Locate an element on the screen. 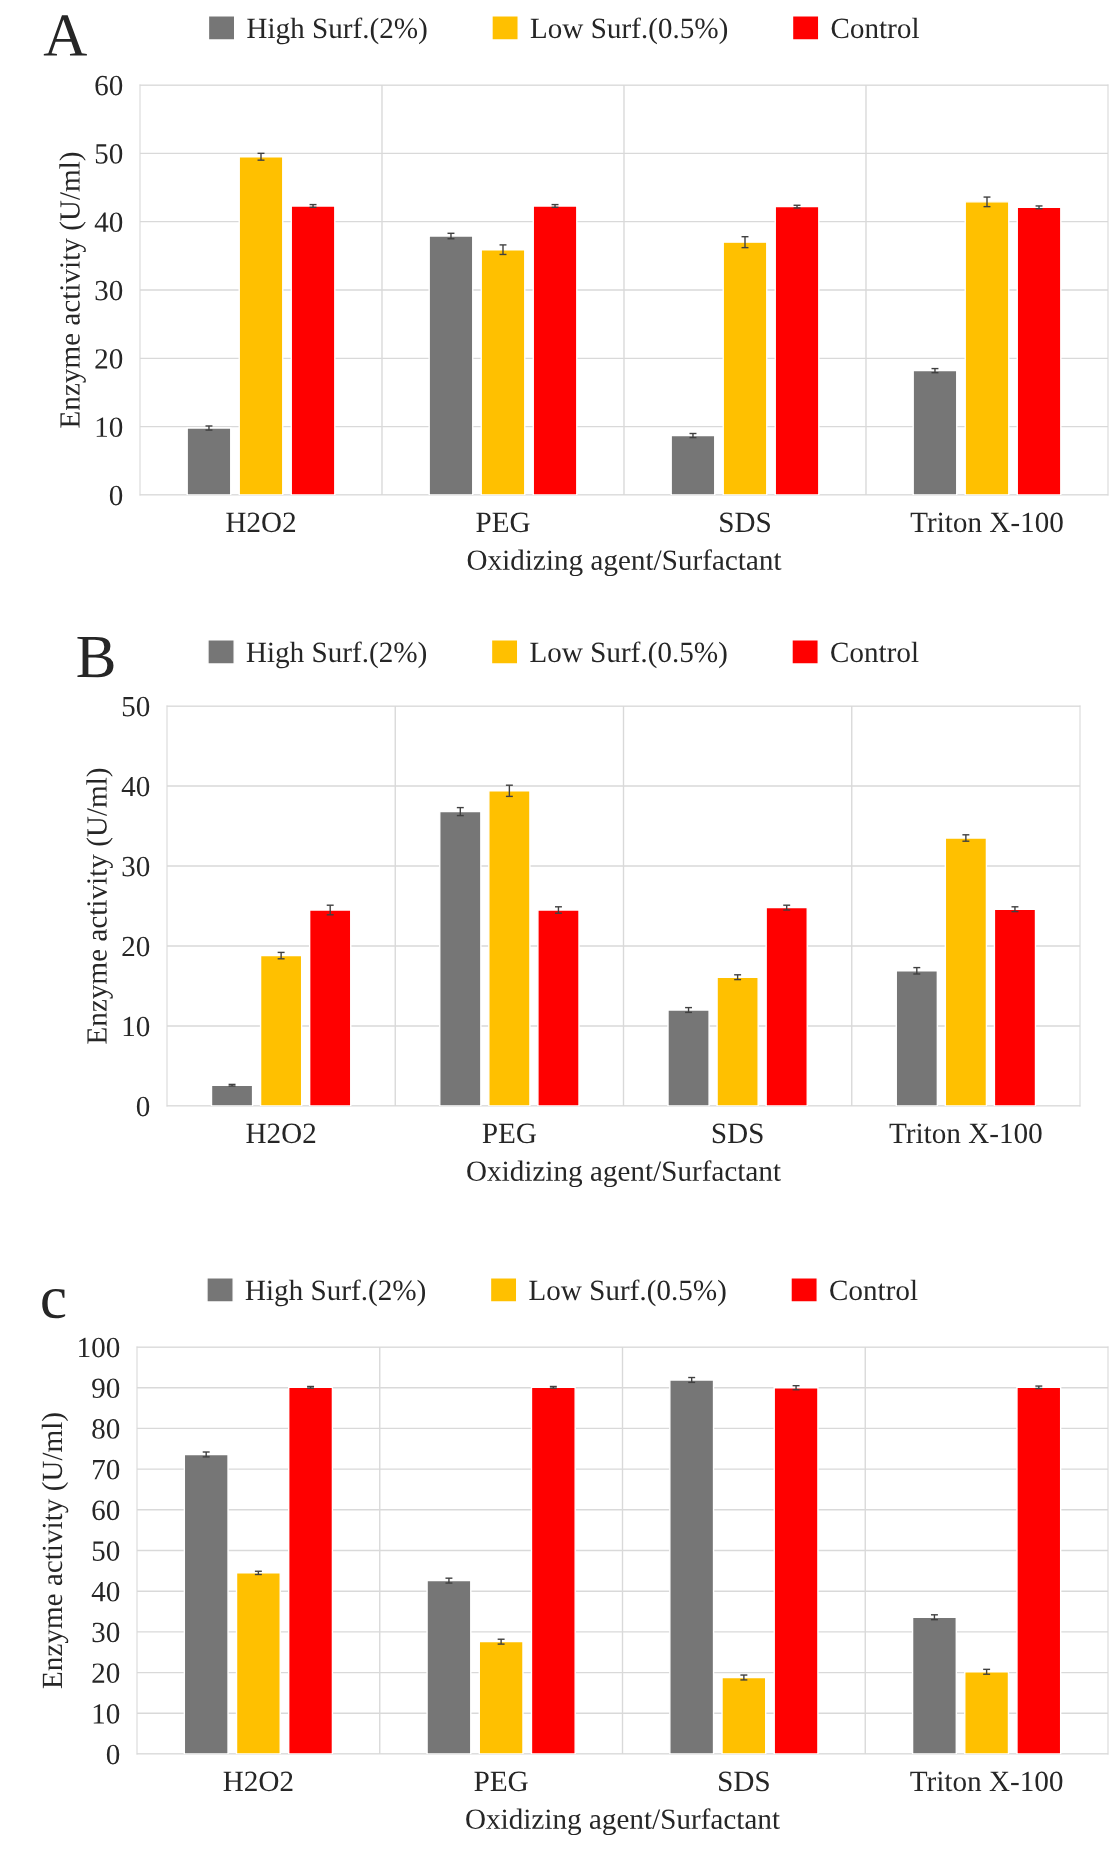  y-tick-label: 80 is located at coordinates (106, 1429).